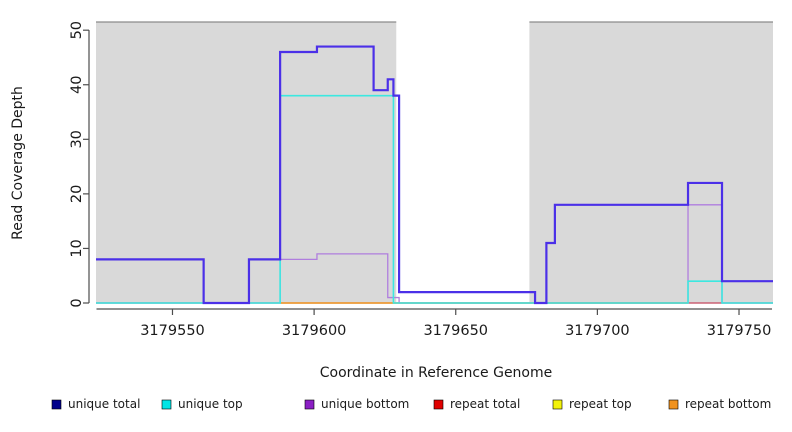 Image resolution: width=792 pixels, height=432 pixels. I want to click on legend-swatch-repeat-top, so click(557, 404).